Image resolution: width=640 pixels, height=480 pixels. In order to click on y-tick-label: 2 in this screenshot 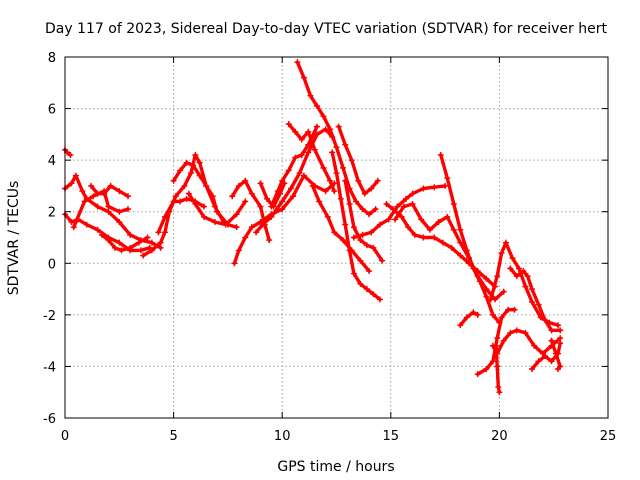, I will do `click(52, 213)`.